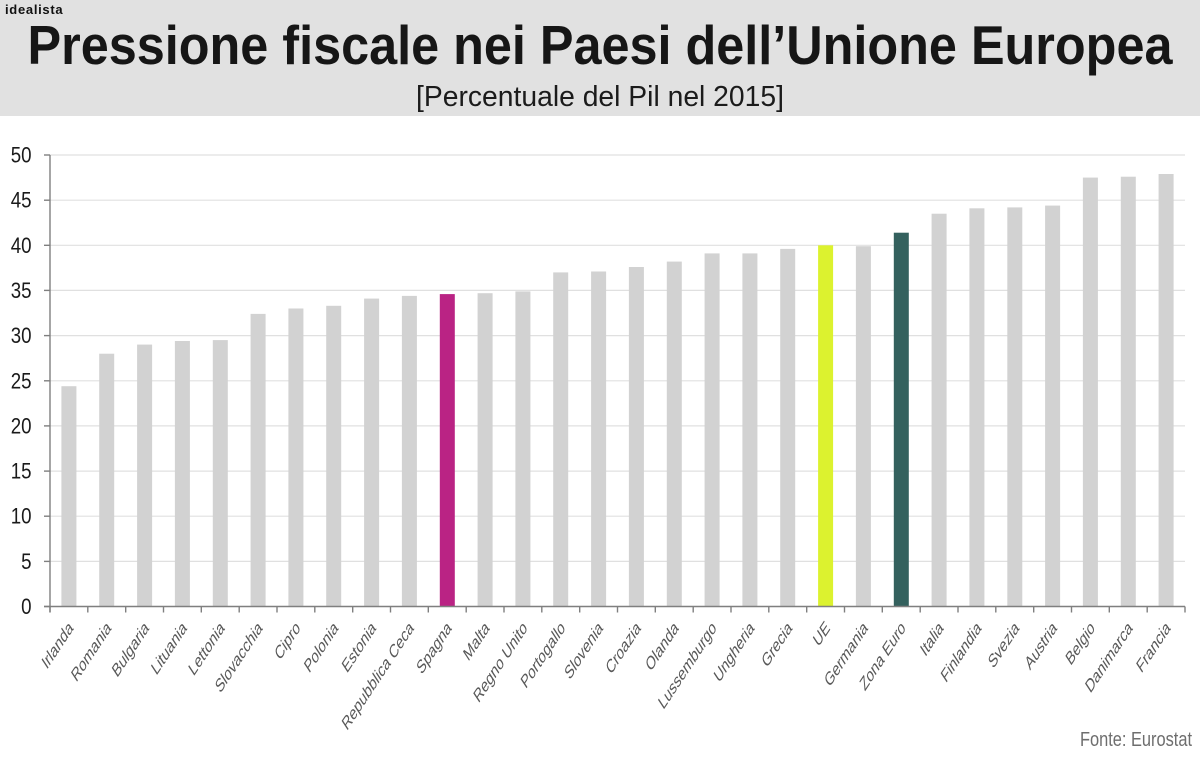 This screenshot has height=757, width=1200. Describe the element at coordinates (21, 382) in the screenshot. I see `svg-text: 25` at that location.